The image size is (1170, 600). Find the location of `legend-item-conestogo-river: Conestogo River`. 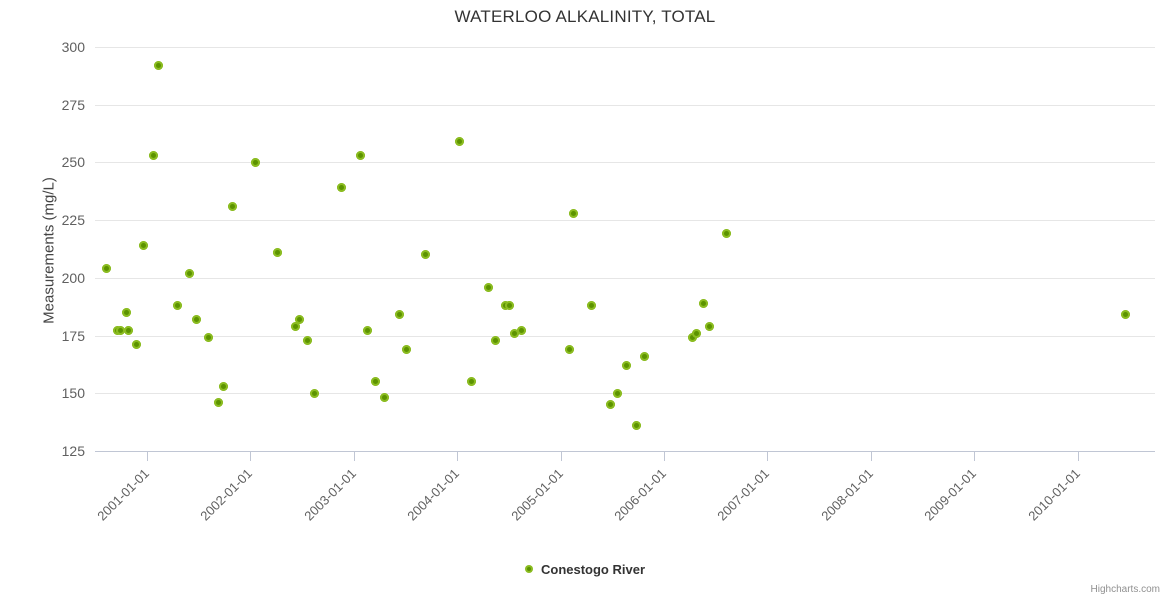

legend-item-conestogo-river: Conestogo River is located at coordinates (584, 569).